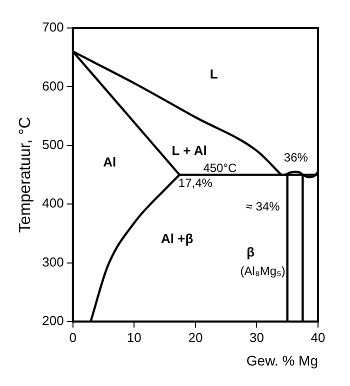  Describe the element at coordinates (256, 337) in the screenshot. I see `x-tick-label: 30` at that location.